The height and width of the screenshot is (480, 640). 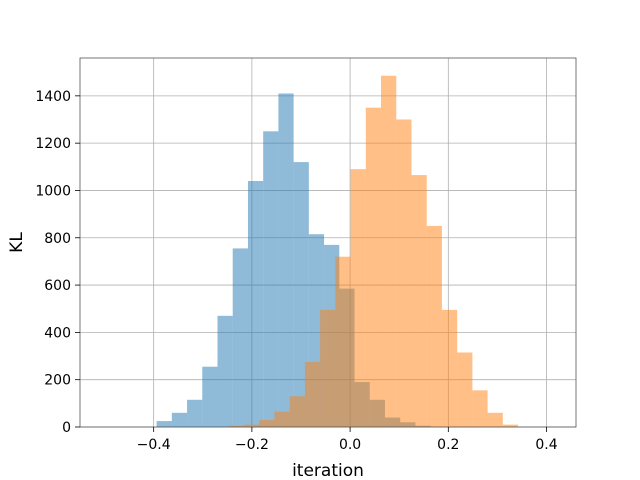 What do you see at coordinates (66, 428) in the screenshot?
I see `y-tick-label: 0` at bounding box center [66, 428].